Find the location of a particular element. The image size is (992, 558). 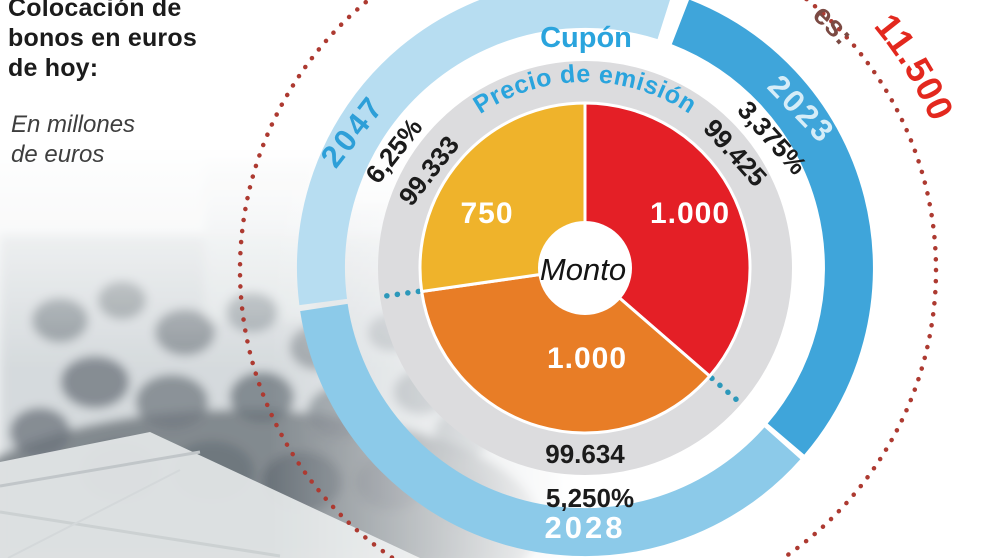

year-label-2028: 2028 is located at coordinates (585, 527).